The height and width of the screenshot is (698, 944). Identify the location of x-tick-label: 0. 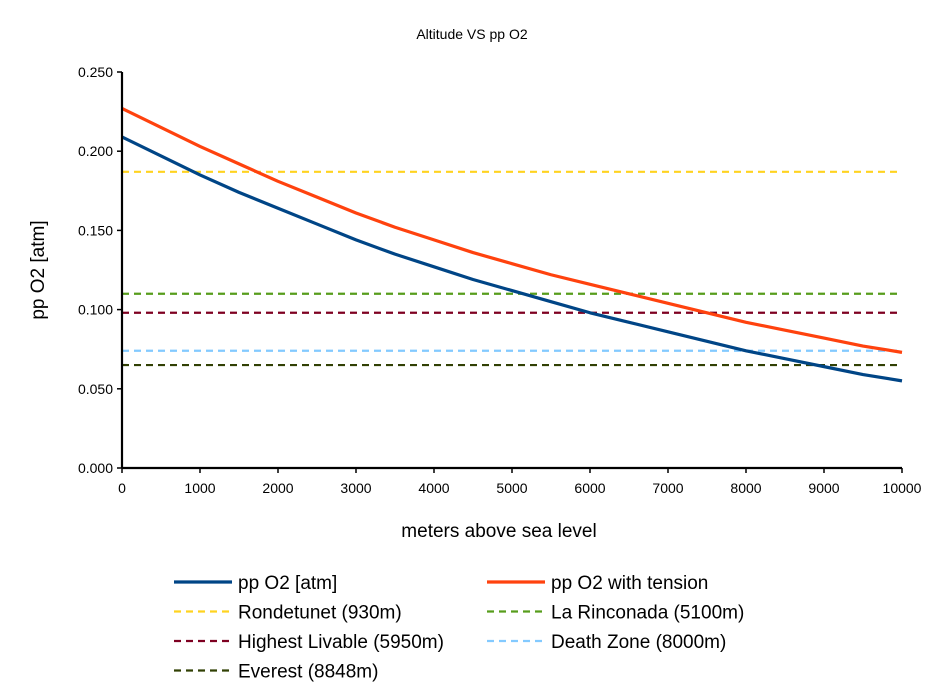
(122, 488).